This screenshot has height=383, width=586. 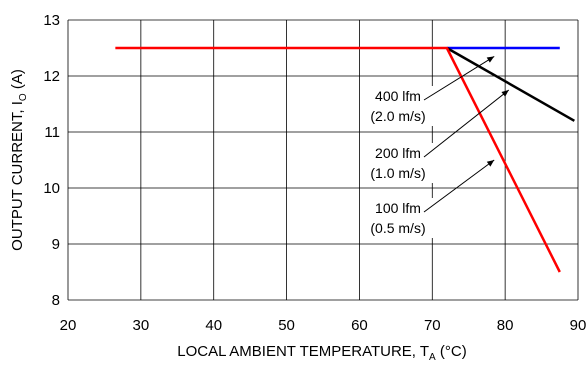 I want to click on annotation-airflow-lfm: 200 lfm, so click(x=398, y=153).